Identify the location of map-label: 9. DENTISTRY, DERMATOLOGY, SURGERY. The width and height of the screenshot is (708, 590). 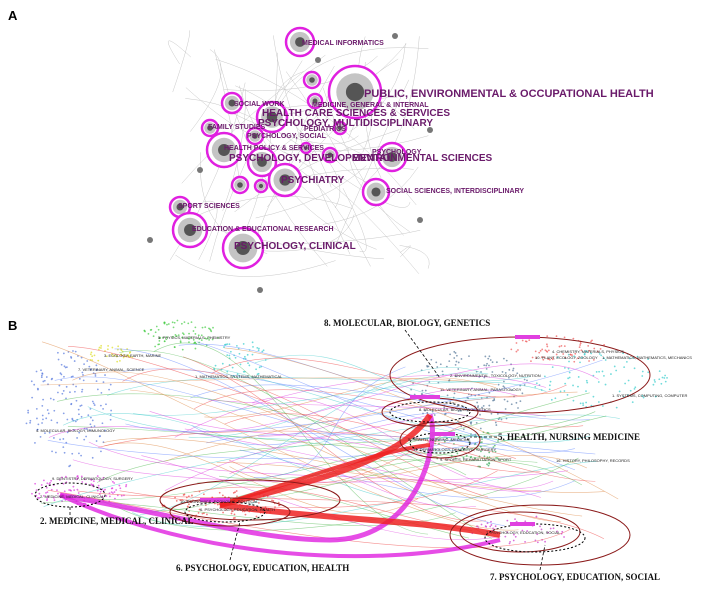
(92, 478).